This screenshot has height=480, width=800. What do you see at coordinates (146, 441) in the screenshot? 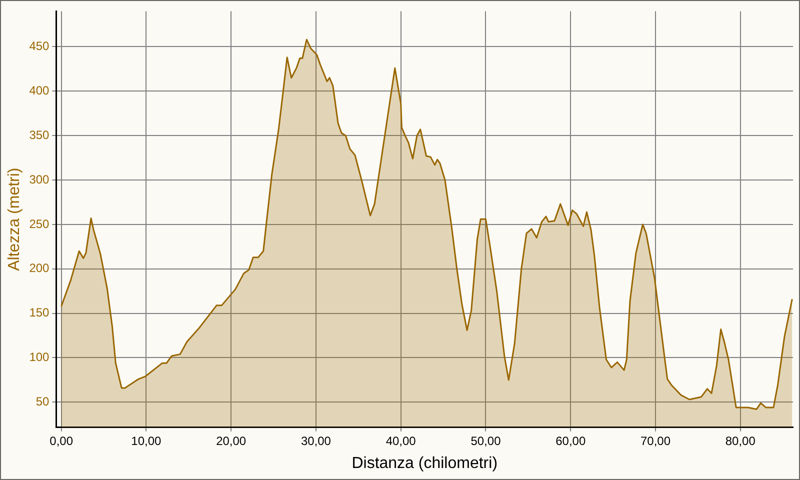
I see `x-tick-label: 10,00` at bounding box center [146, 441].